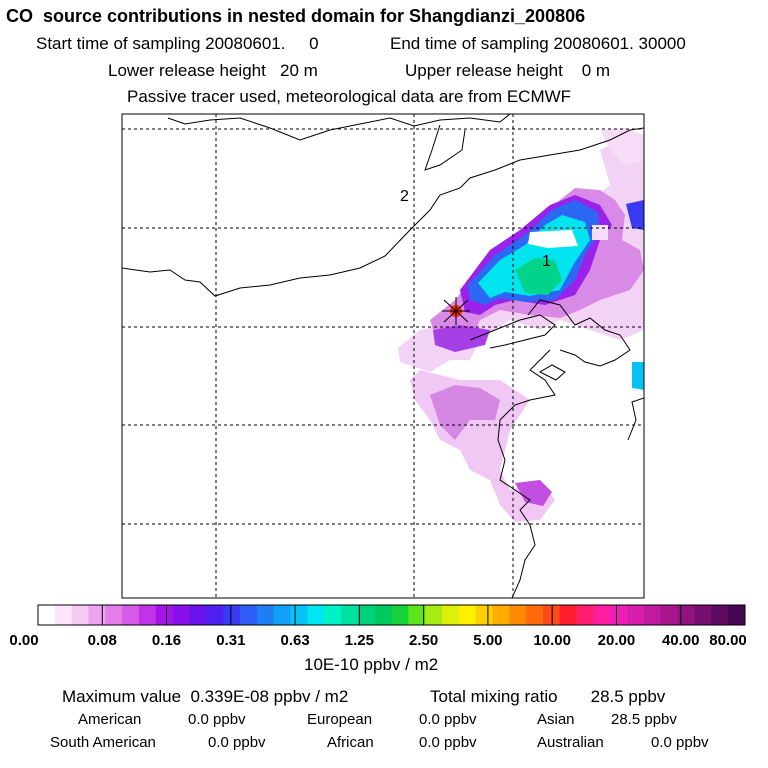 The width and height of the screenshot is (768, 768). What do you see at coordinates (521, 256) in the screenshot?
I see `plume-light` at bounding box center [521, 256].